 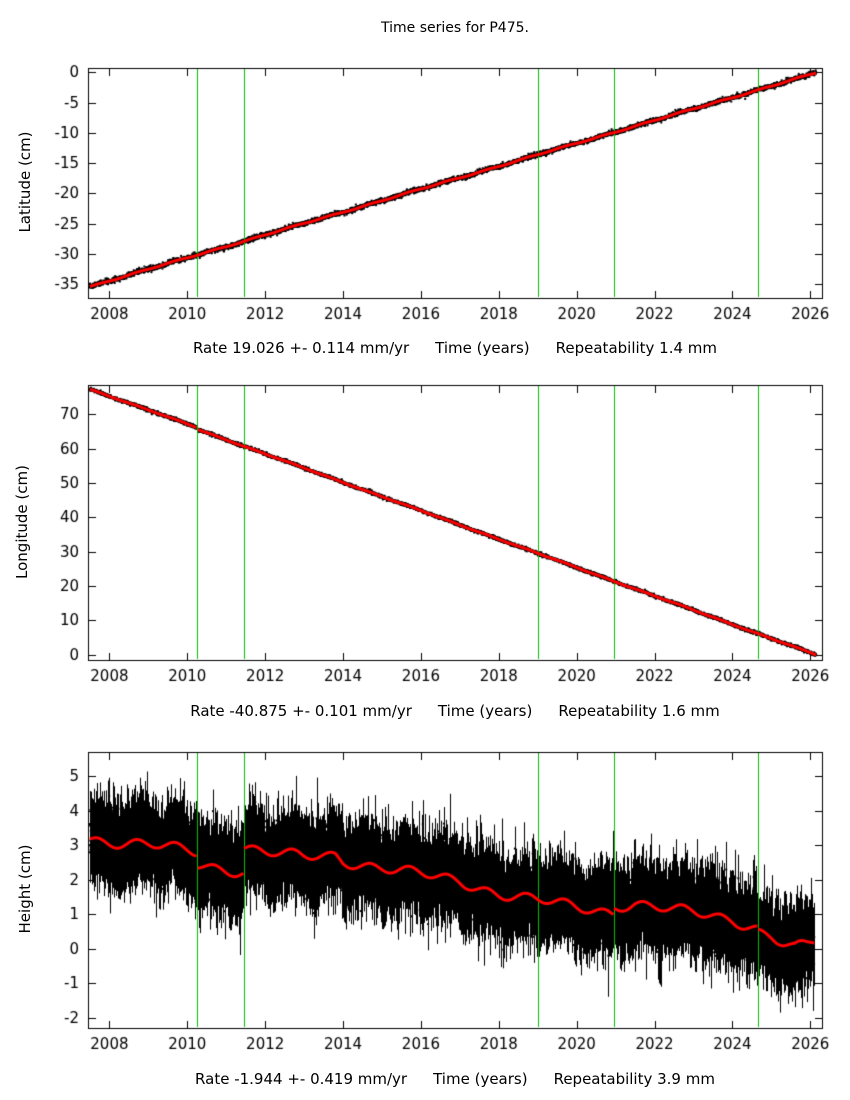 I want to click on height-y-axis-label: Height (cm), so click(x=25, y=889).